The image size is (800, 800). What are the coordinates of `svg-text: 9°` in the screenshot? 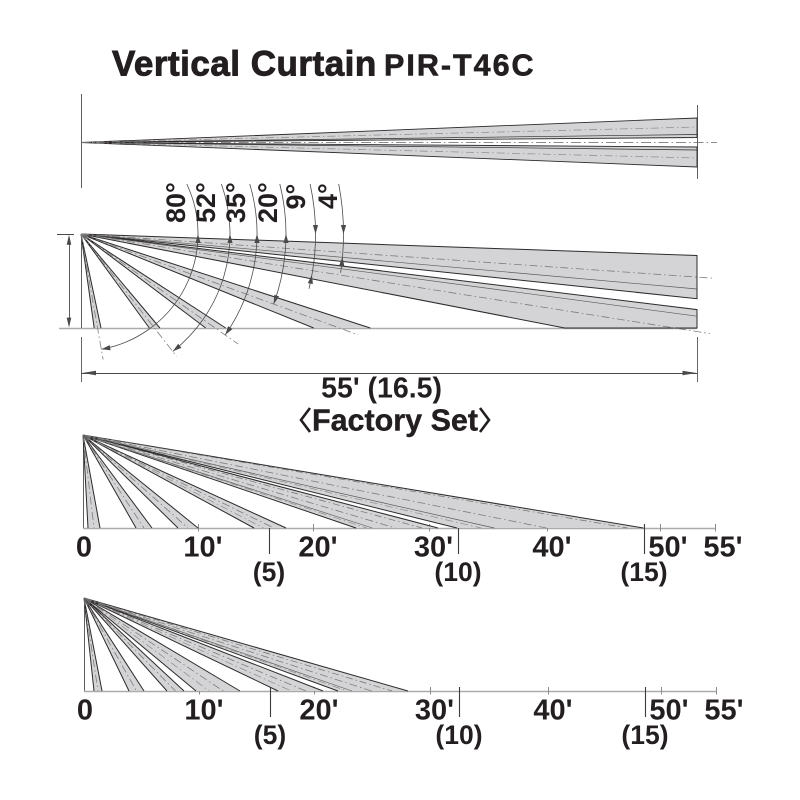 It's located at (296, 197).